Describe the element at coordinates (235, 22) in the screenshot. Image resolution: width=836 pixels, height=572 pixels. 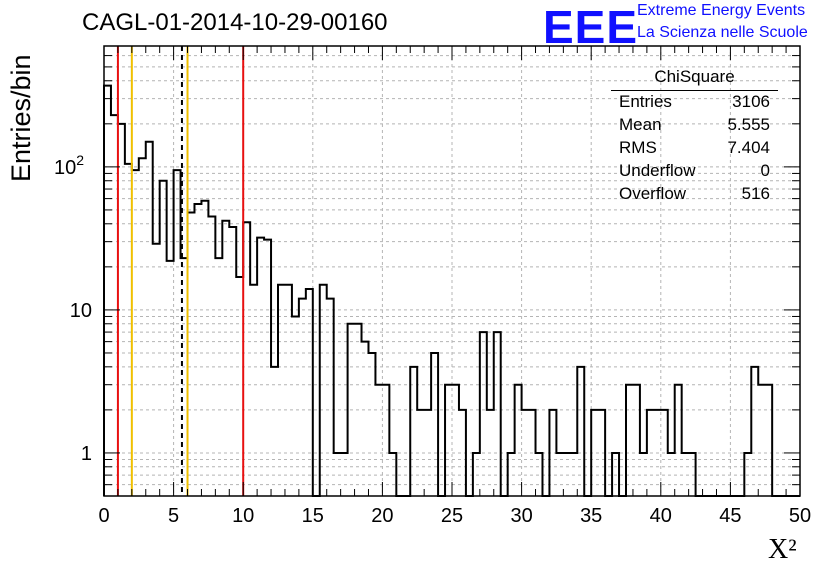
I see `chart-title: CAGL-01-2014-10-29-00160` at that location.